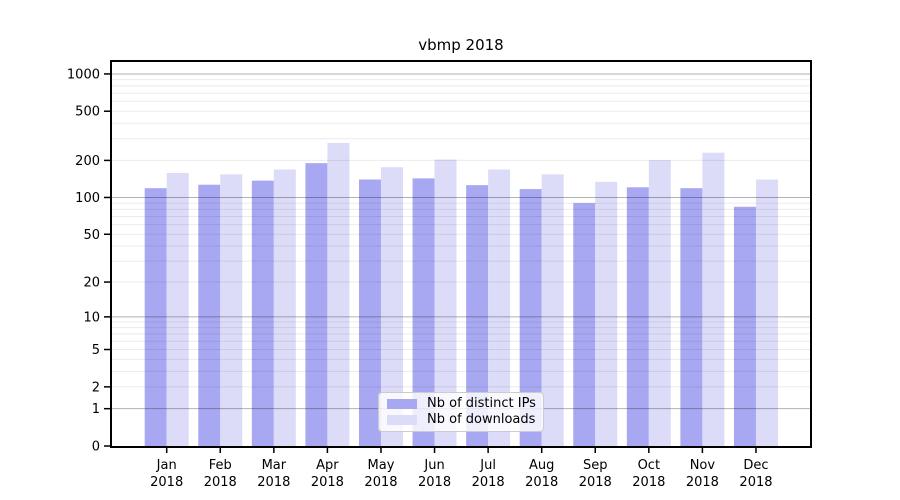 Image resolution: width=900 pixels, height=500 pixels. Describe the element at coordinates (166, 465) in the screenshot. I see `x-tick-label-month: Jan` at that location.